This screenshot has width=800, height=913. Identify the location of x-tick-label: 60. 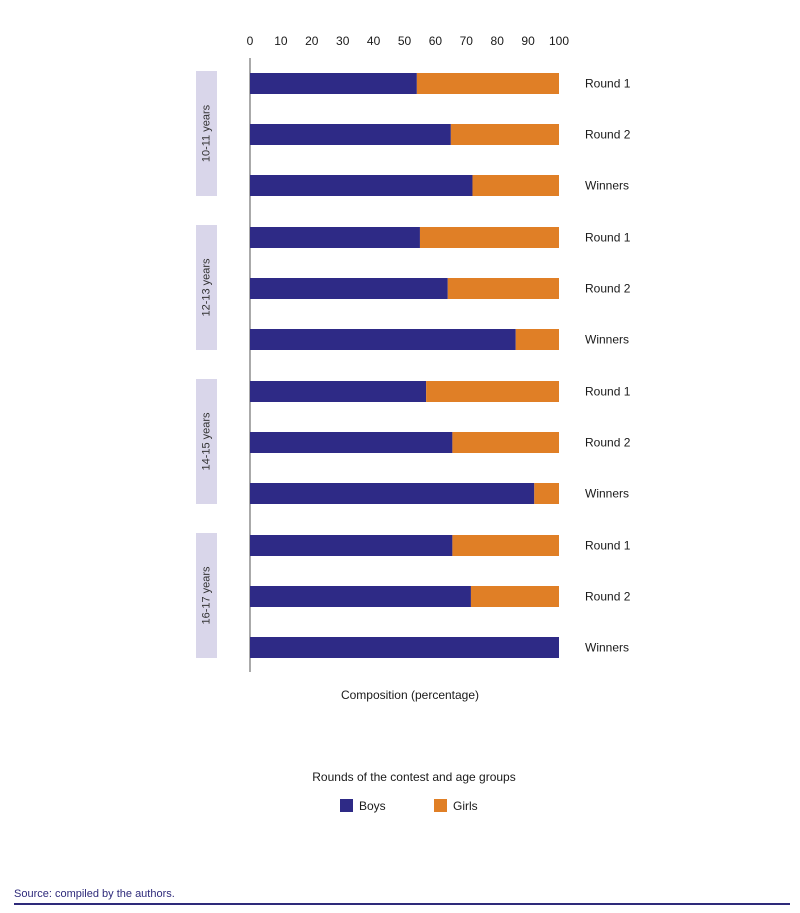
(436, 41).